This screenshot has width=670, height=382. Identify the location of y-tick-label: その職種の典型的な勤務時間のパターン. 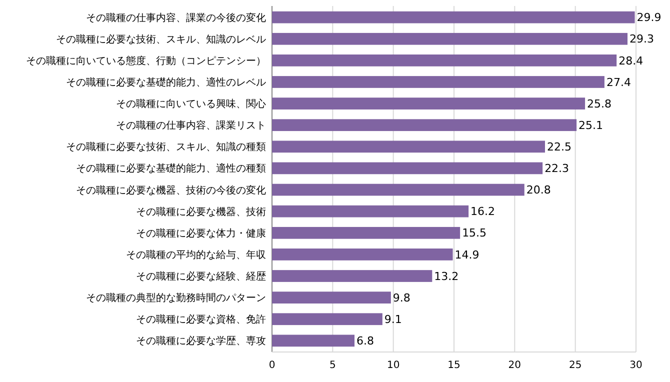
(176, 298).